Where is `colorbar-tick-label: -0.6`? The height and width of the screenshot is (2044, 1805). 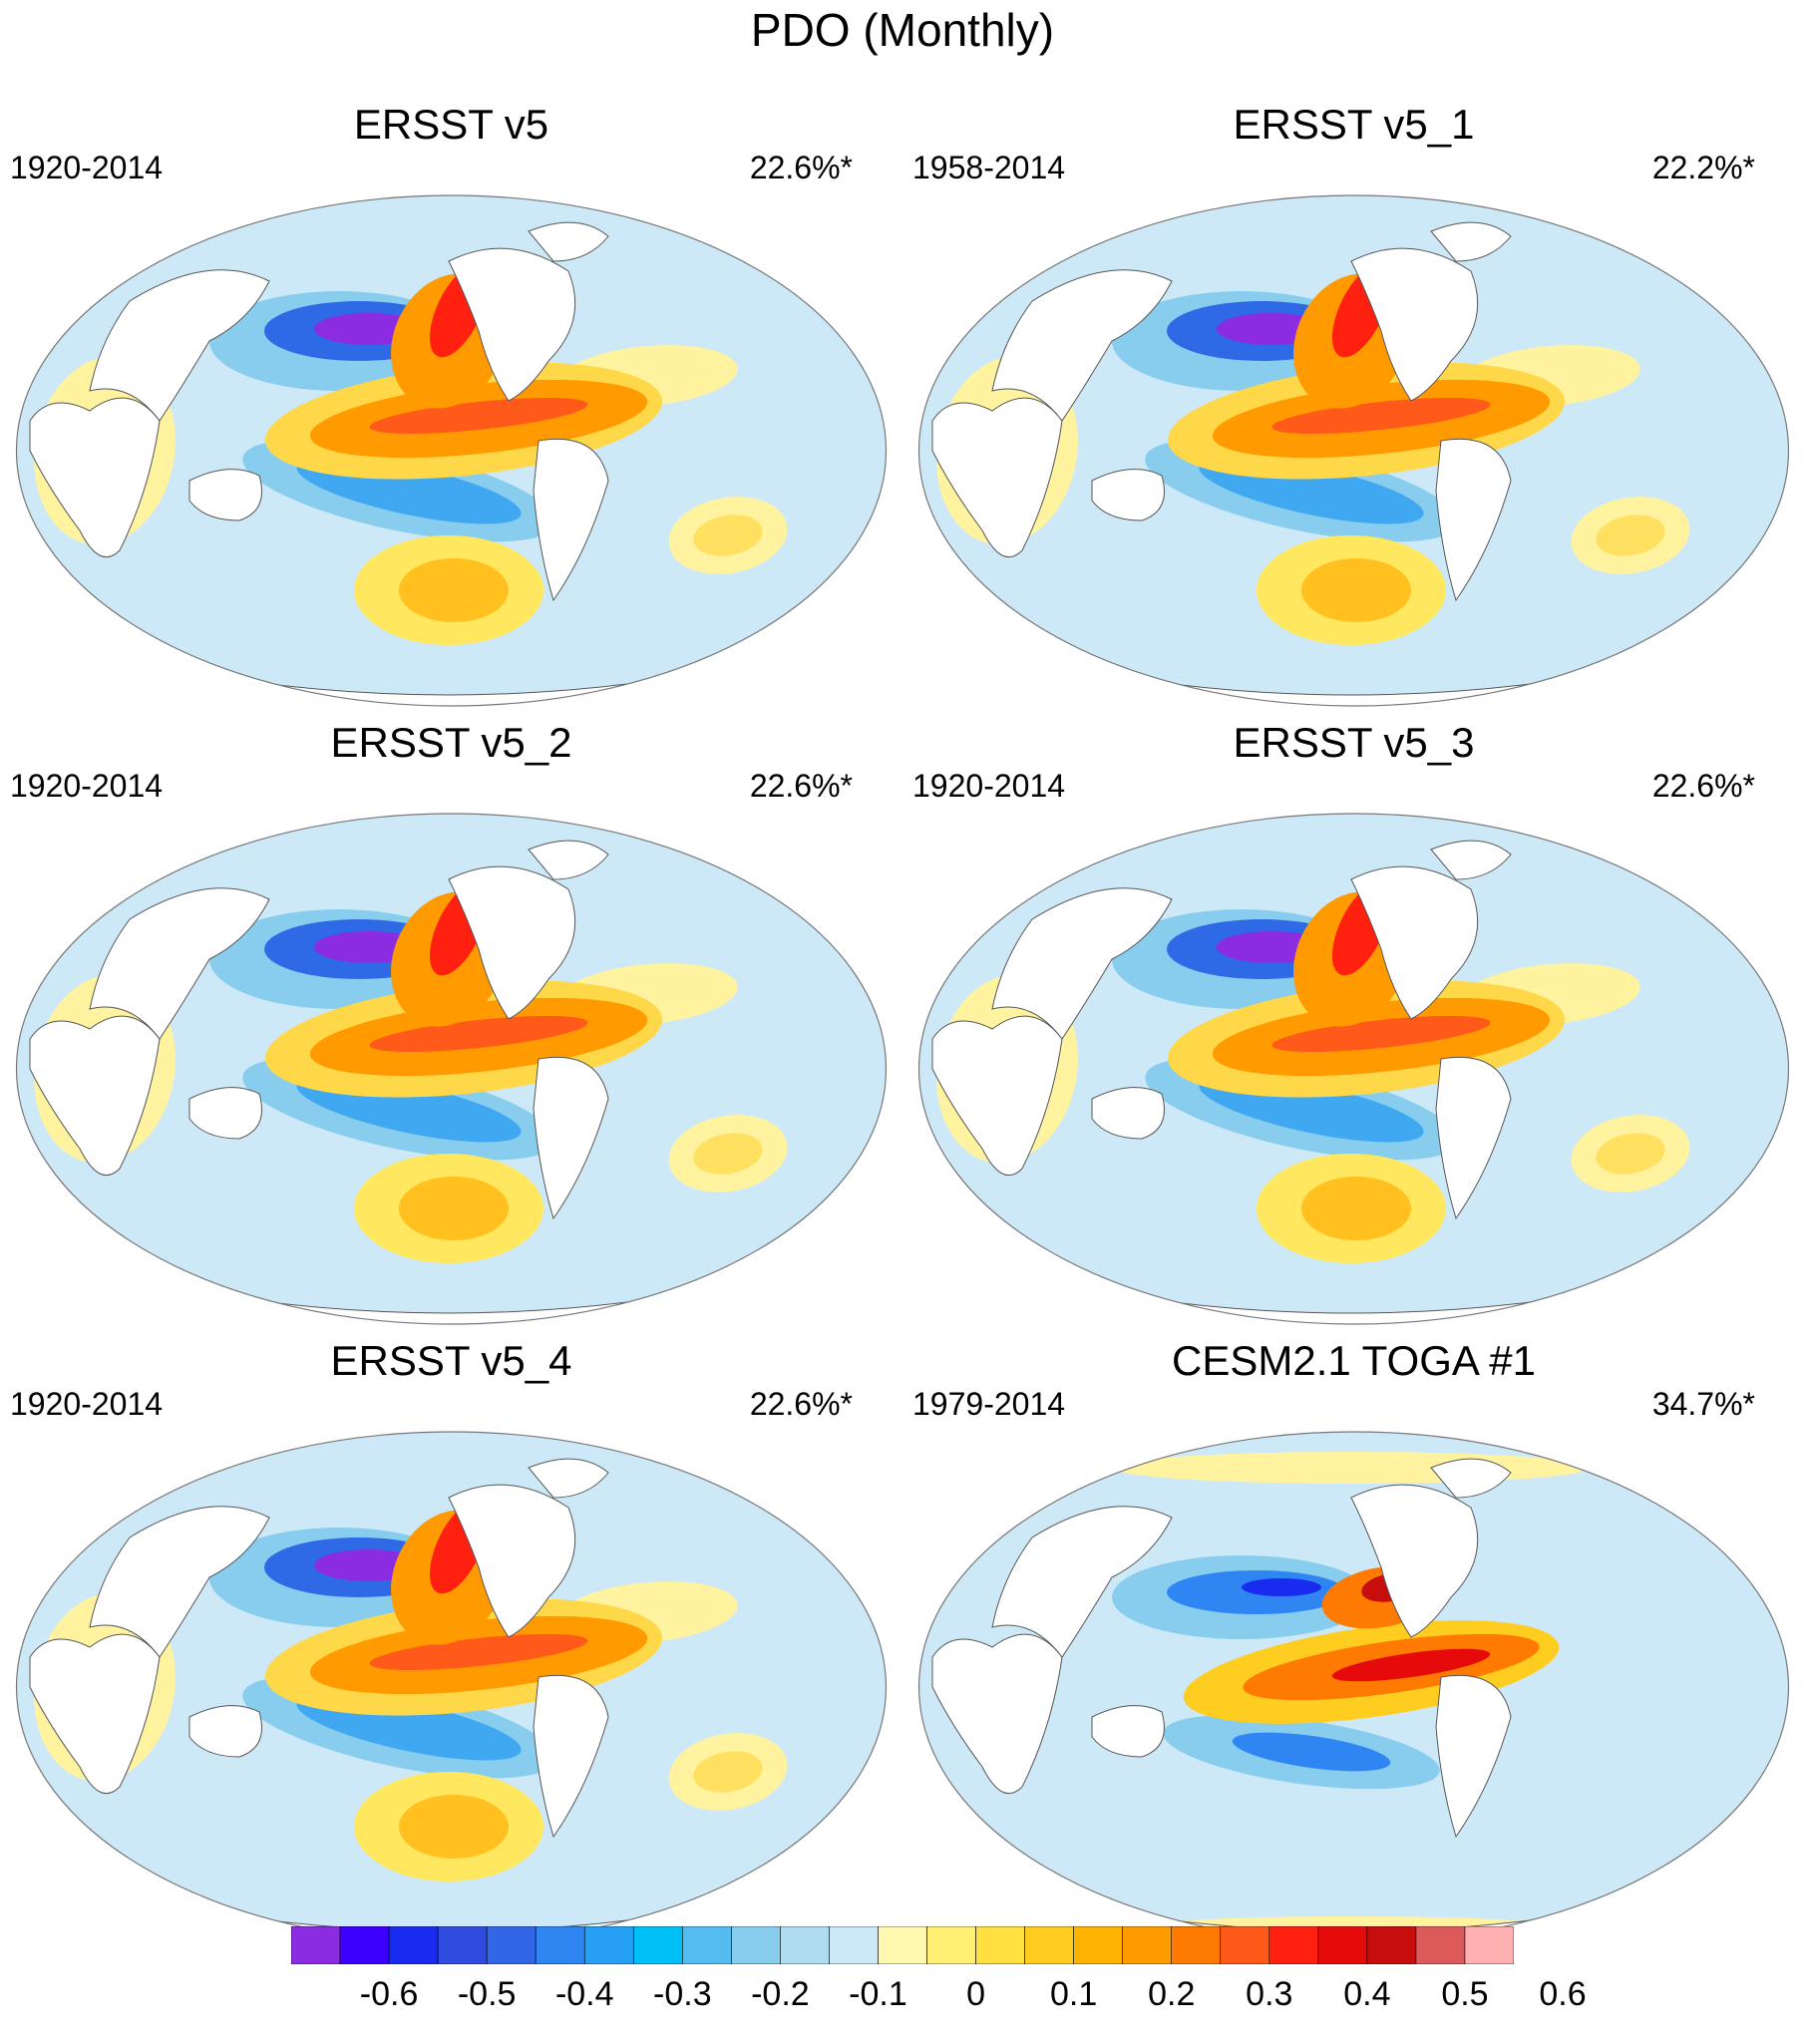
colorbar-tick-label: -0.6 is located at coordinates (389, 1994).